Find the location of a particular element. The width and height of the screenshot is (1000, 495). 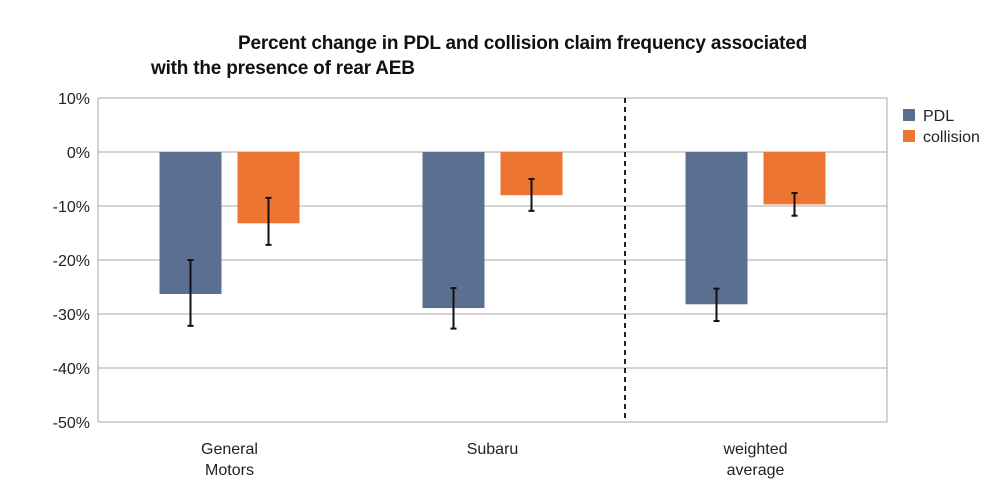

x-tick-label: General is located at coordinates (229, 449).